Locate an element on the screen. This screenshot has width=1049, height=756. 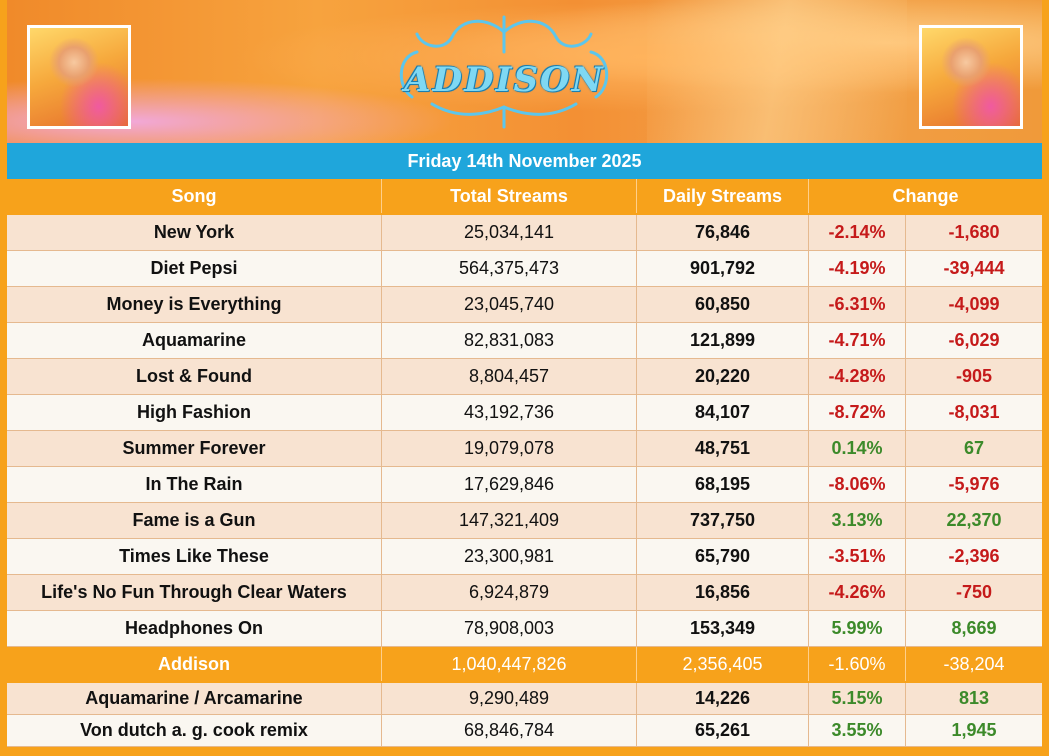
total-streams: 9,290,489 is located at coordinates (509, 698).